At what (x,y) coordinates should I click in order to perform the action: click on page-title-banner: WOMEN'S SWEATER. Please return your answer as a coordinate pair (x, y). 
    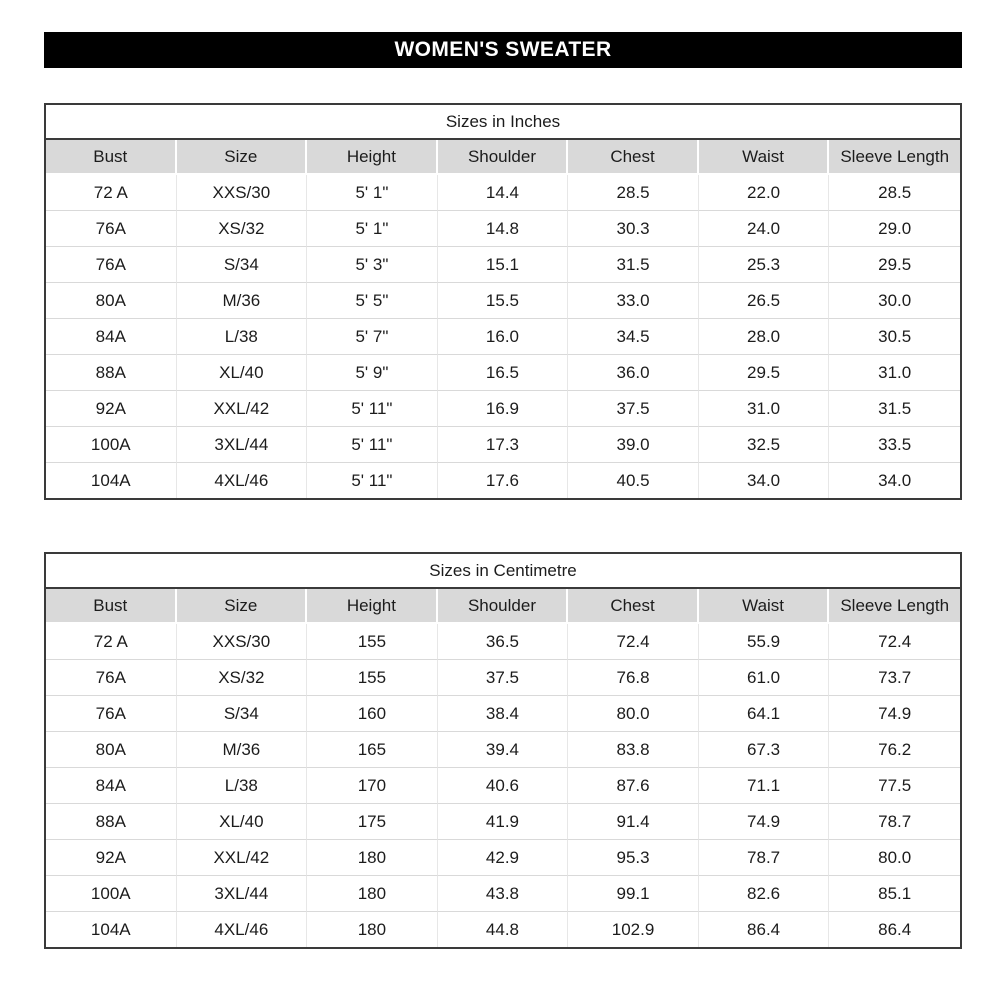
    Looking at the image, I should click on (503, 50).